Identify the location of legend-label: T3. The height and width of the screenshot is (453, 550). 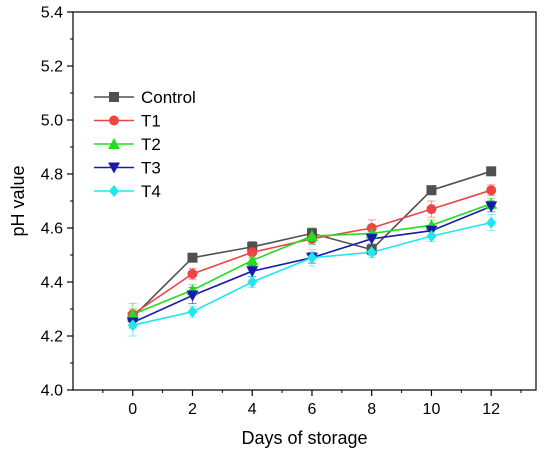
(151, 168).